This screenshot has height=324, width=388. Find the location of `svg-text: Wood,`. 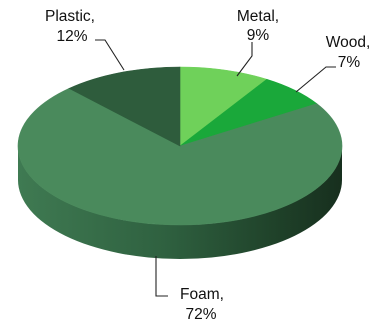

svg-text: Wood, is located at coordinates (348, 42).